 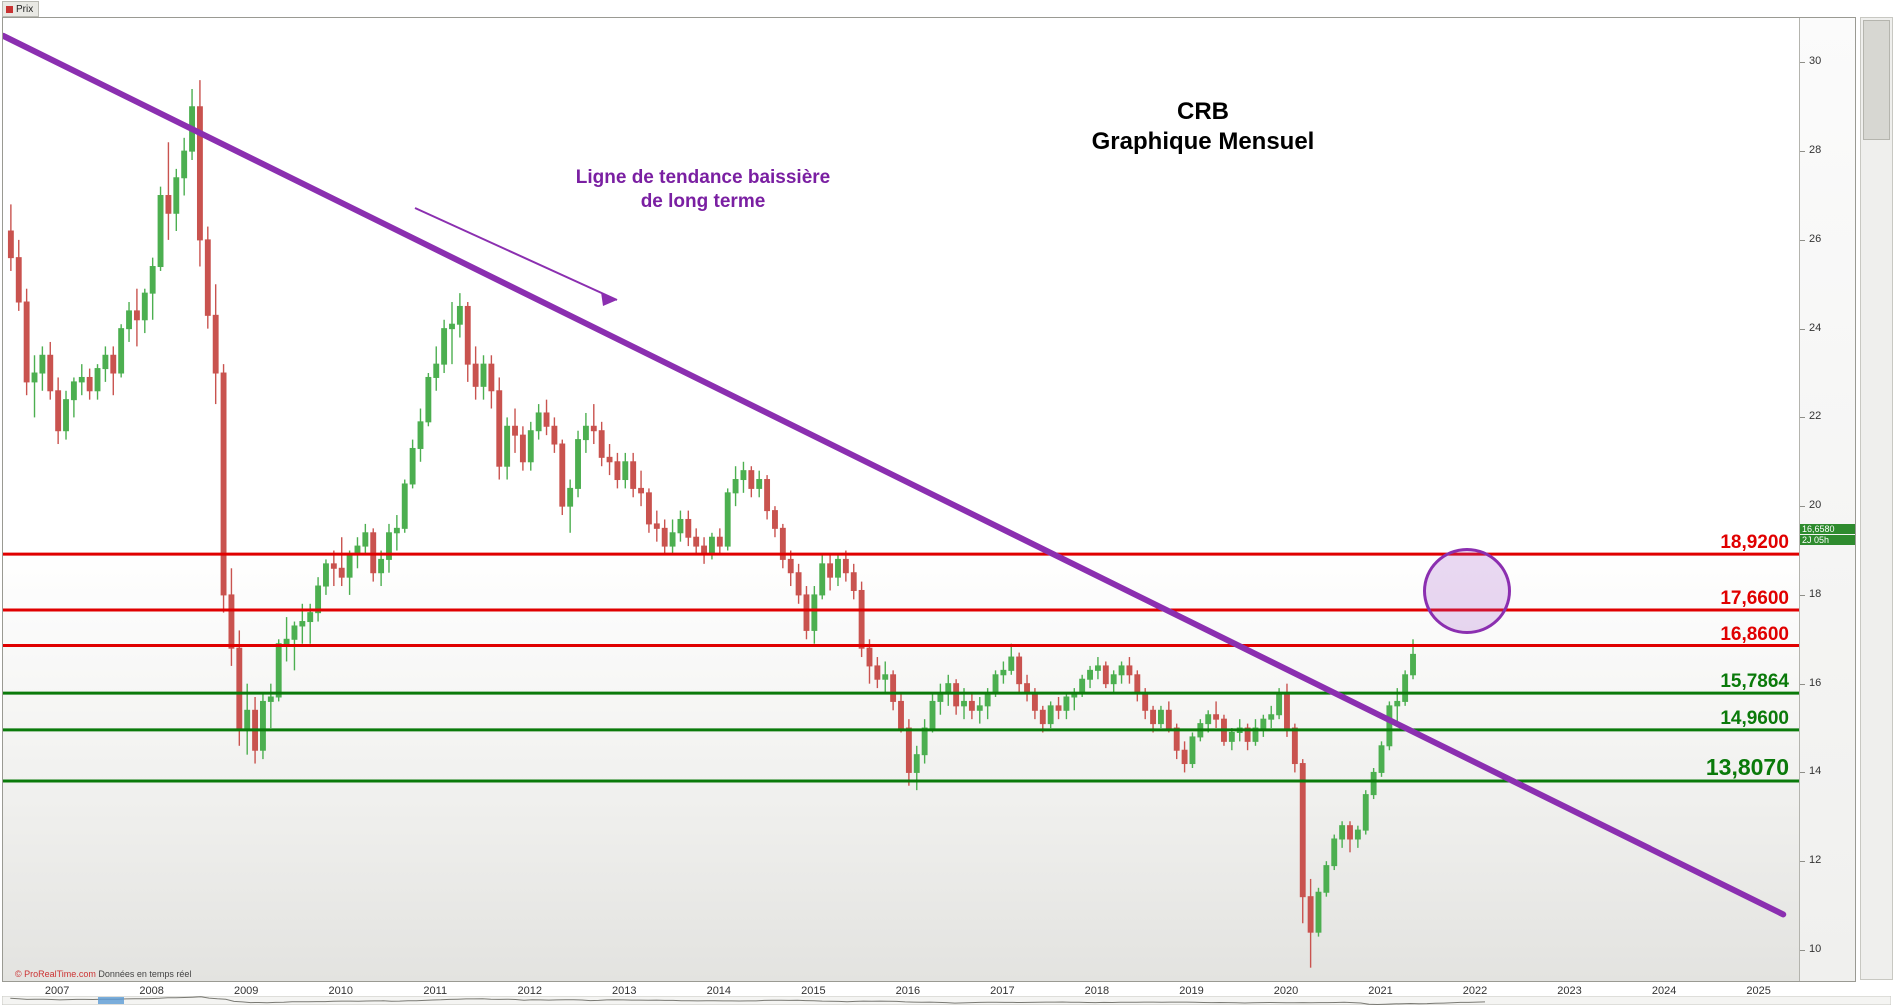 What do you see at coordinates (1203, 111) in the screenshot?
I see `chart-title: CRB` at bounding box center [1203, 111].